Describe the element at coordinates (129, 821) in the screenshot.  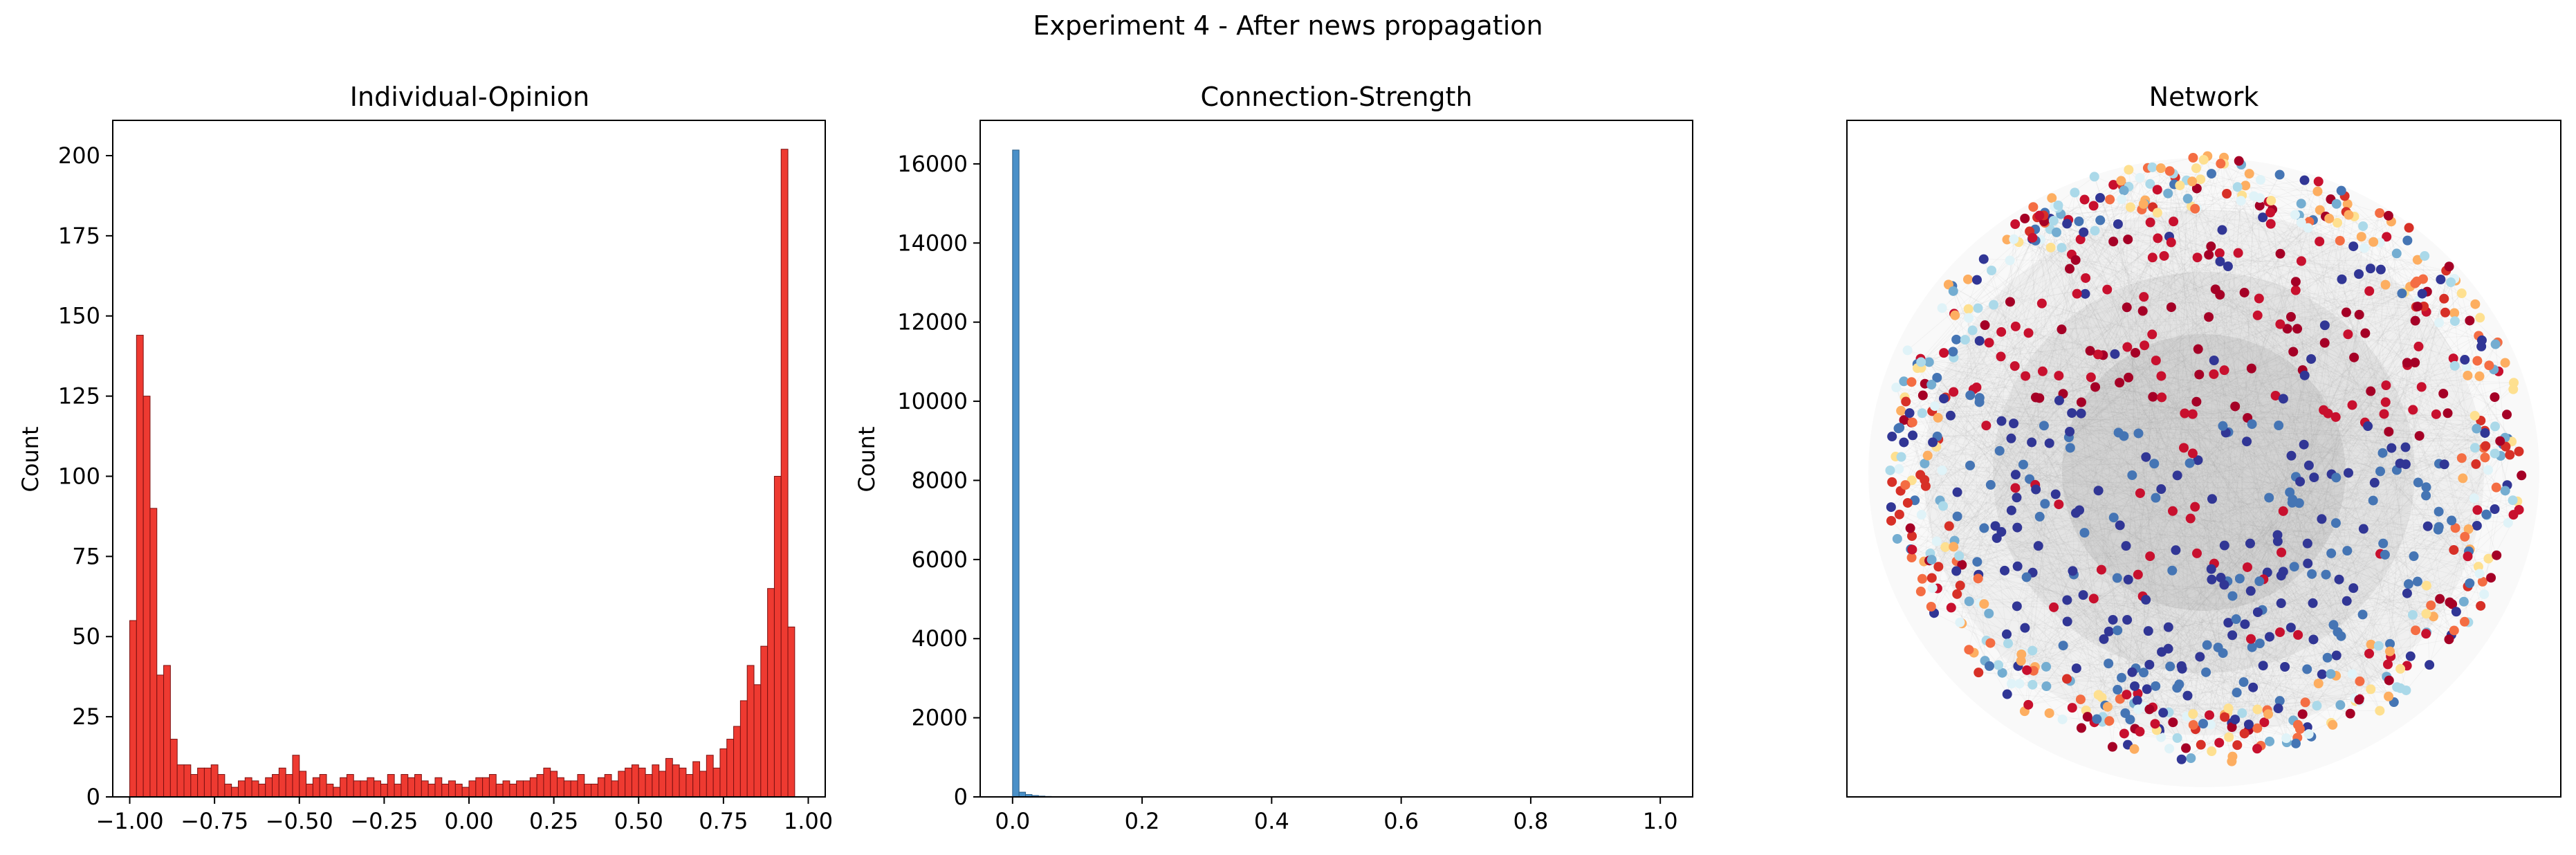
I see `opinion-x-tick-label: −1.00` at that location.